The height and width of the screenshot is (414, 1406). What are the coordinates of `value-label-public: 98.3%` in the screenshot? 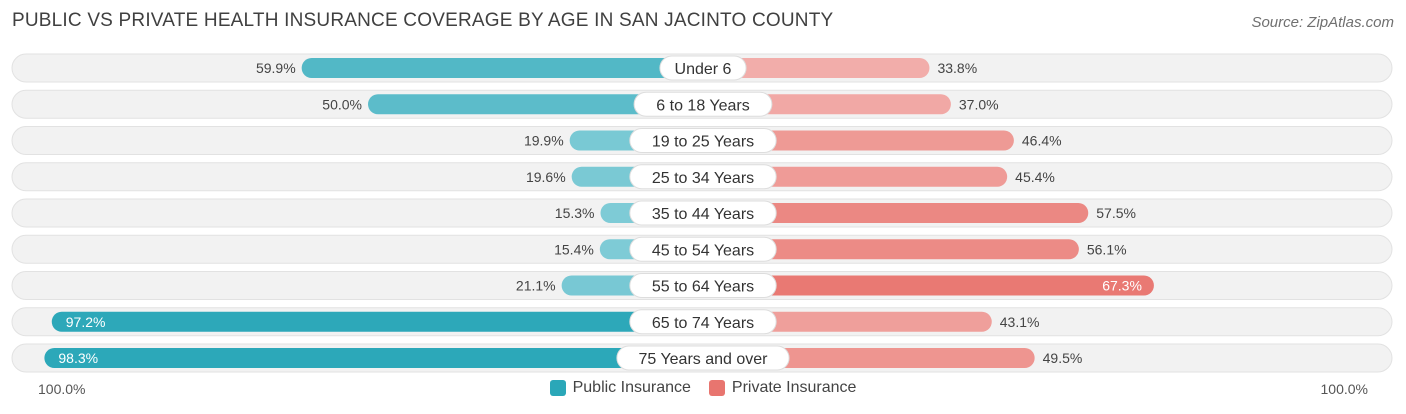 It's located at (78, 358).